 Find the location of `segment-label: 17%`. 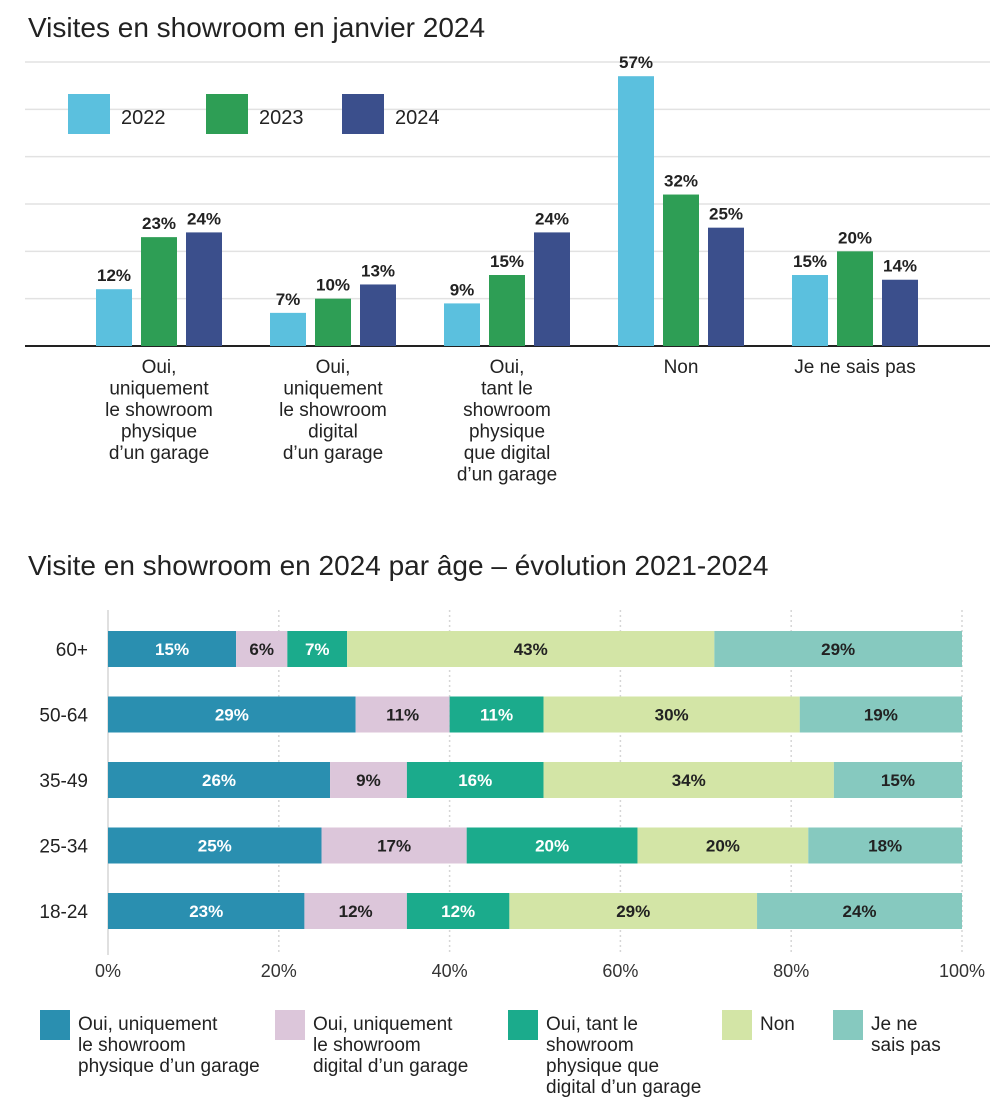

segment-label: 17% is located at coordinates (394, 846).